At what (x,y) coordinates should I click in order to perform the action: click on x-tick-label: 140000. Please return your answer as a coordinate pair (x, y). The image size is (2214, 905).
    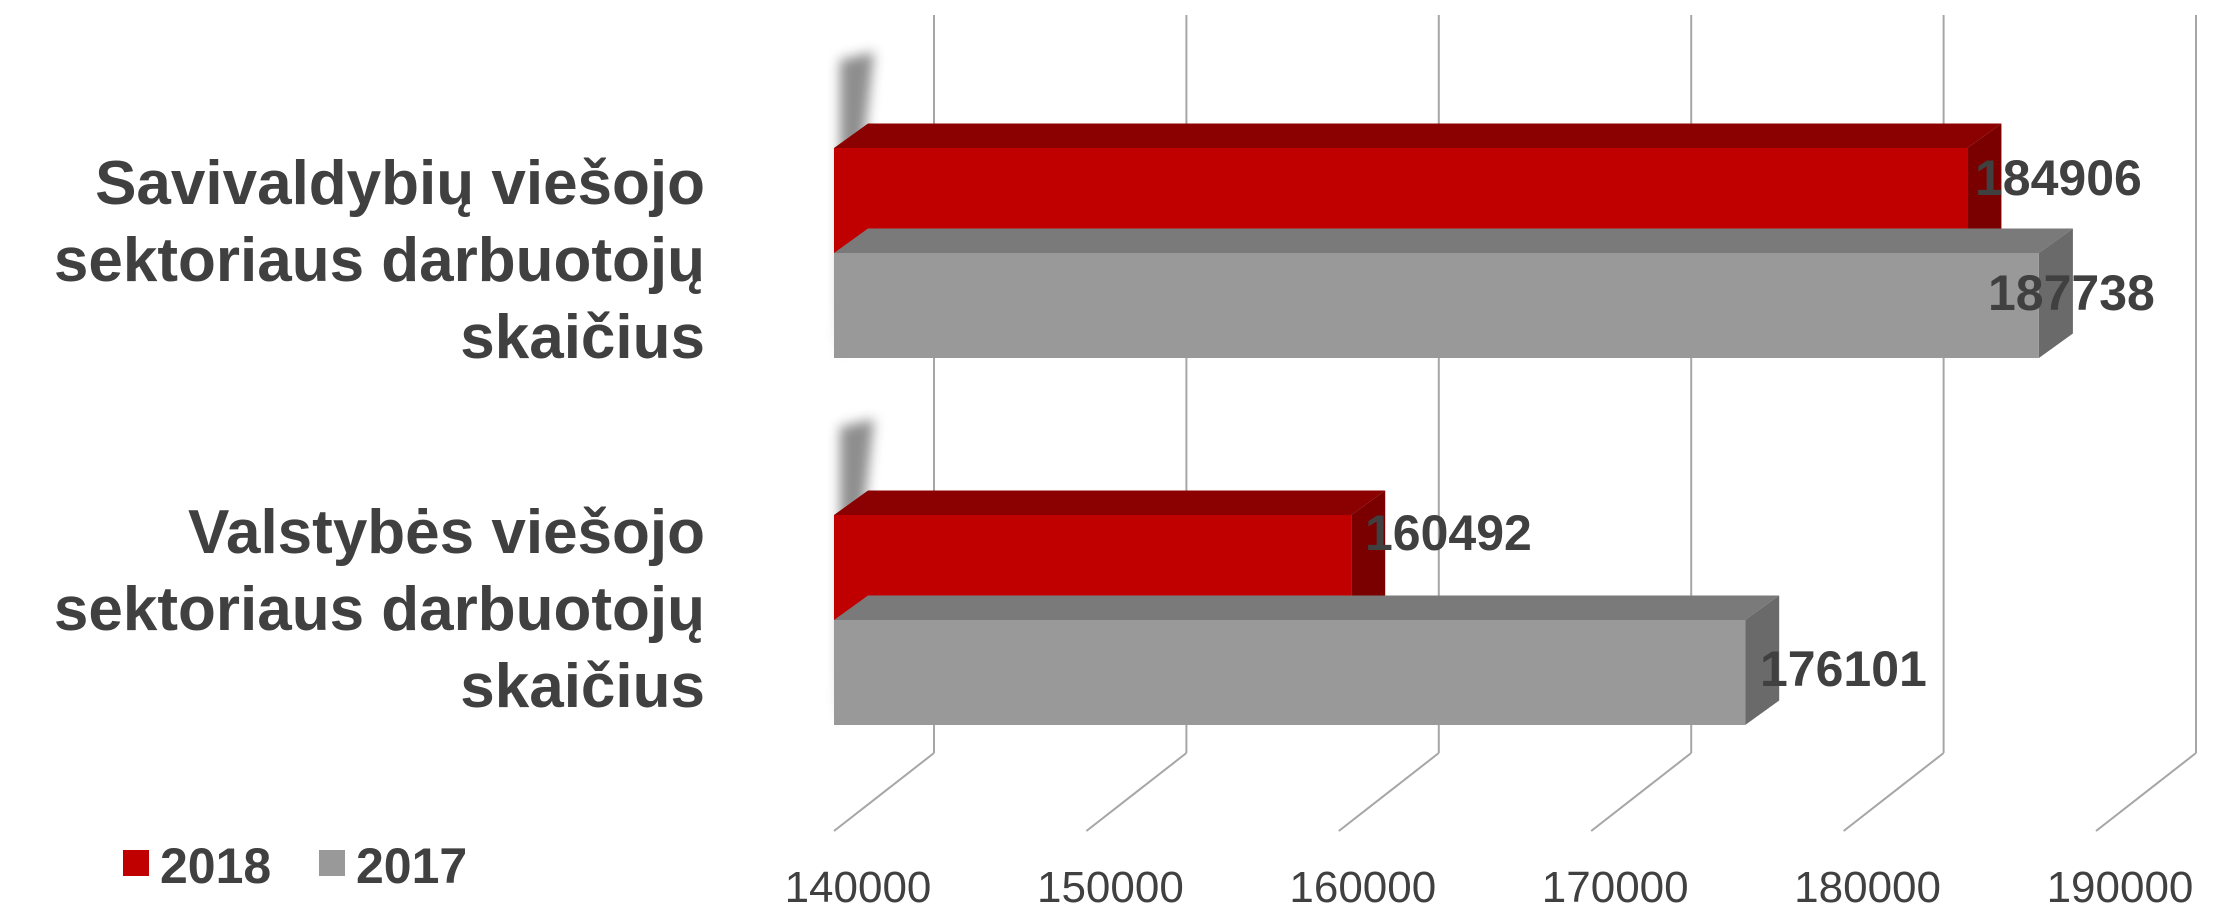
    Looking at the image, I should click on (858, 884).